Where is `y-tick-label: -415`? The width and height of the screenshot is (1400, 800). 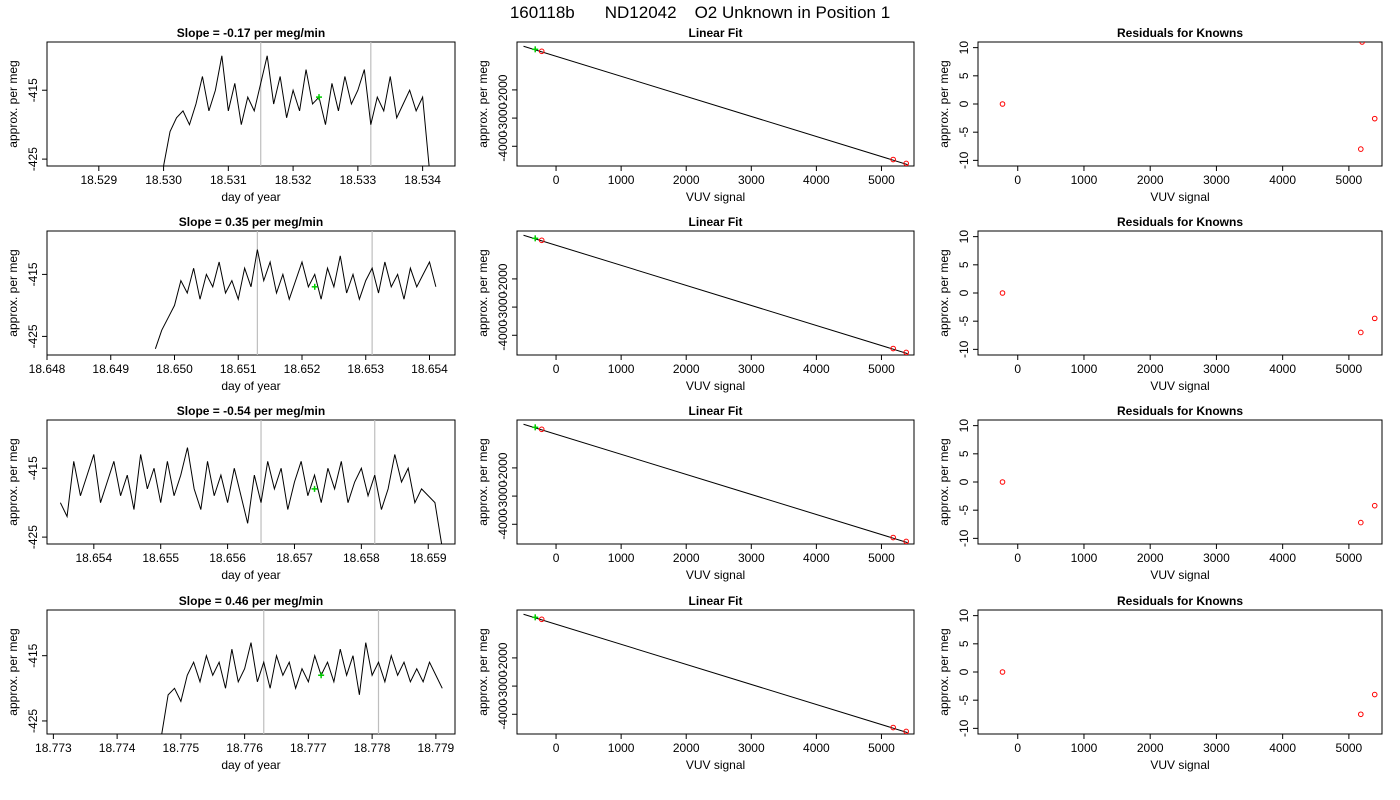
y-tick-label: -415 is located at coordinates (33, 655).